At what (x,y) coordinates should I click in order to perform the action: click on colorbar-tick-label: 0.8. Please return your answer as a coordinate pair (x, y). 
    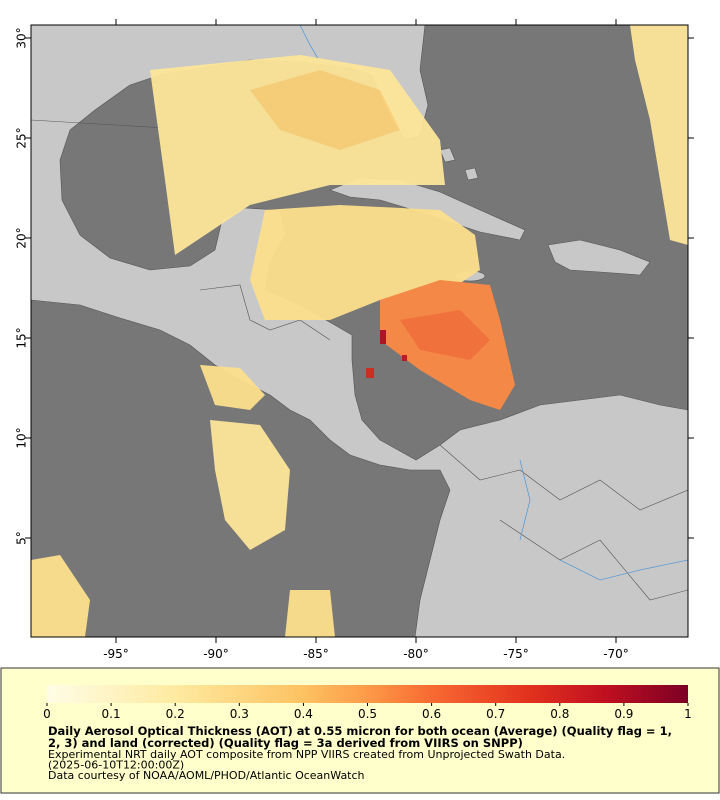
    Looking at the image, I should click on (559, 714).